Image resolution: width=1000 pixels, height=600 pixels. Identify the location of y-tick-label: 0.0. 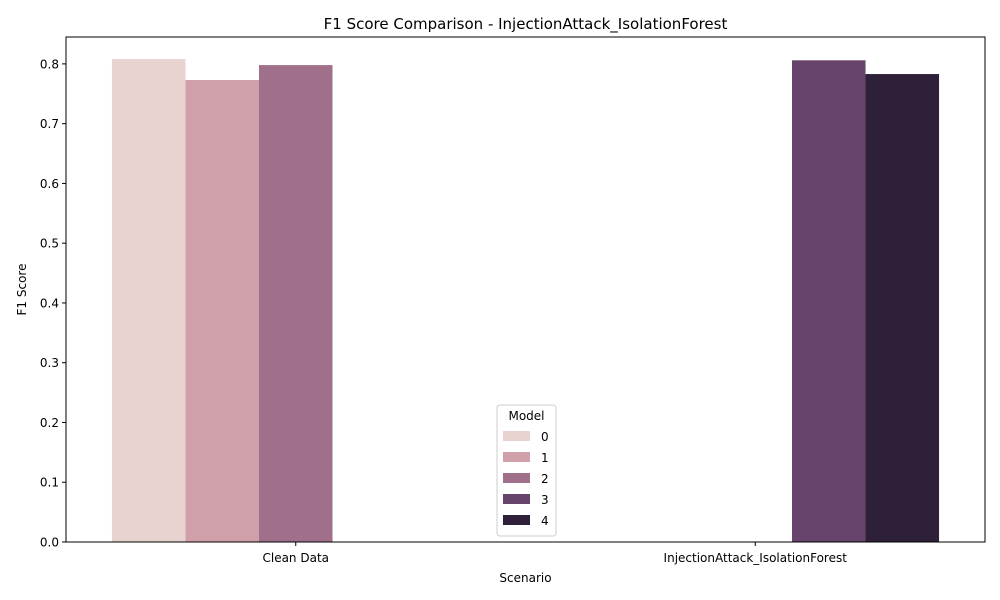
(49, 543).